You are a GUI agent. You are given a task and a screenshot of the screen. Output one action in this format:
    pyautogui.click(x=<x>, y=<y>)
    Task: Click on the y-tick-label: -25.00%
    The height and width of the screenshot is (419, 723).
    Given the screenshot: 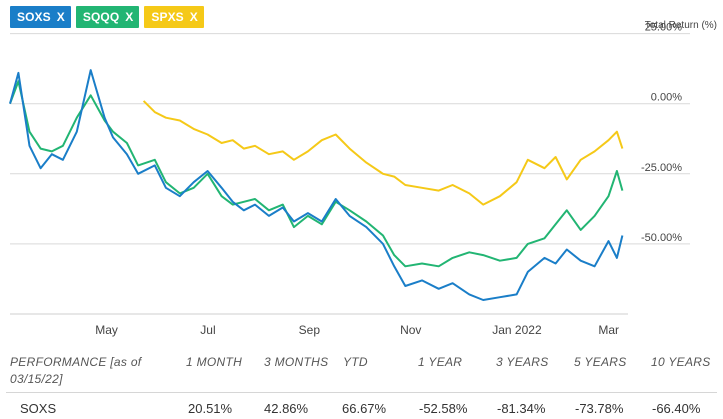 What is the action you would take?
    pyautogui.click(x=661, y=168)
    